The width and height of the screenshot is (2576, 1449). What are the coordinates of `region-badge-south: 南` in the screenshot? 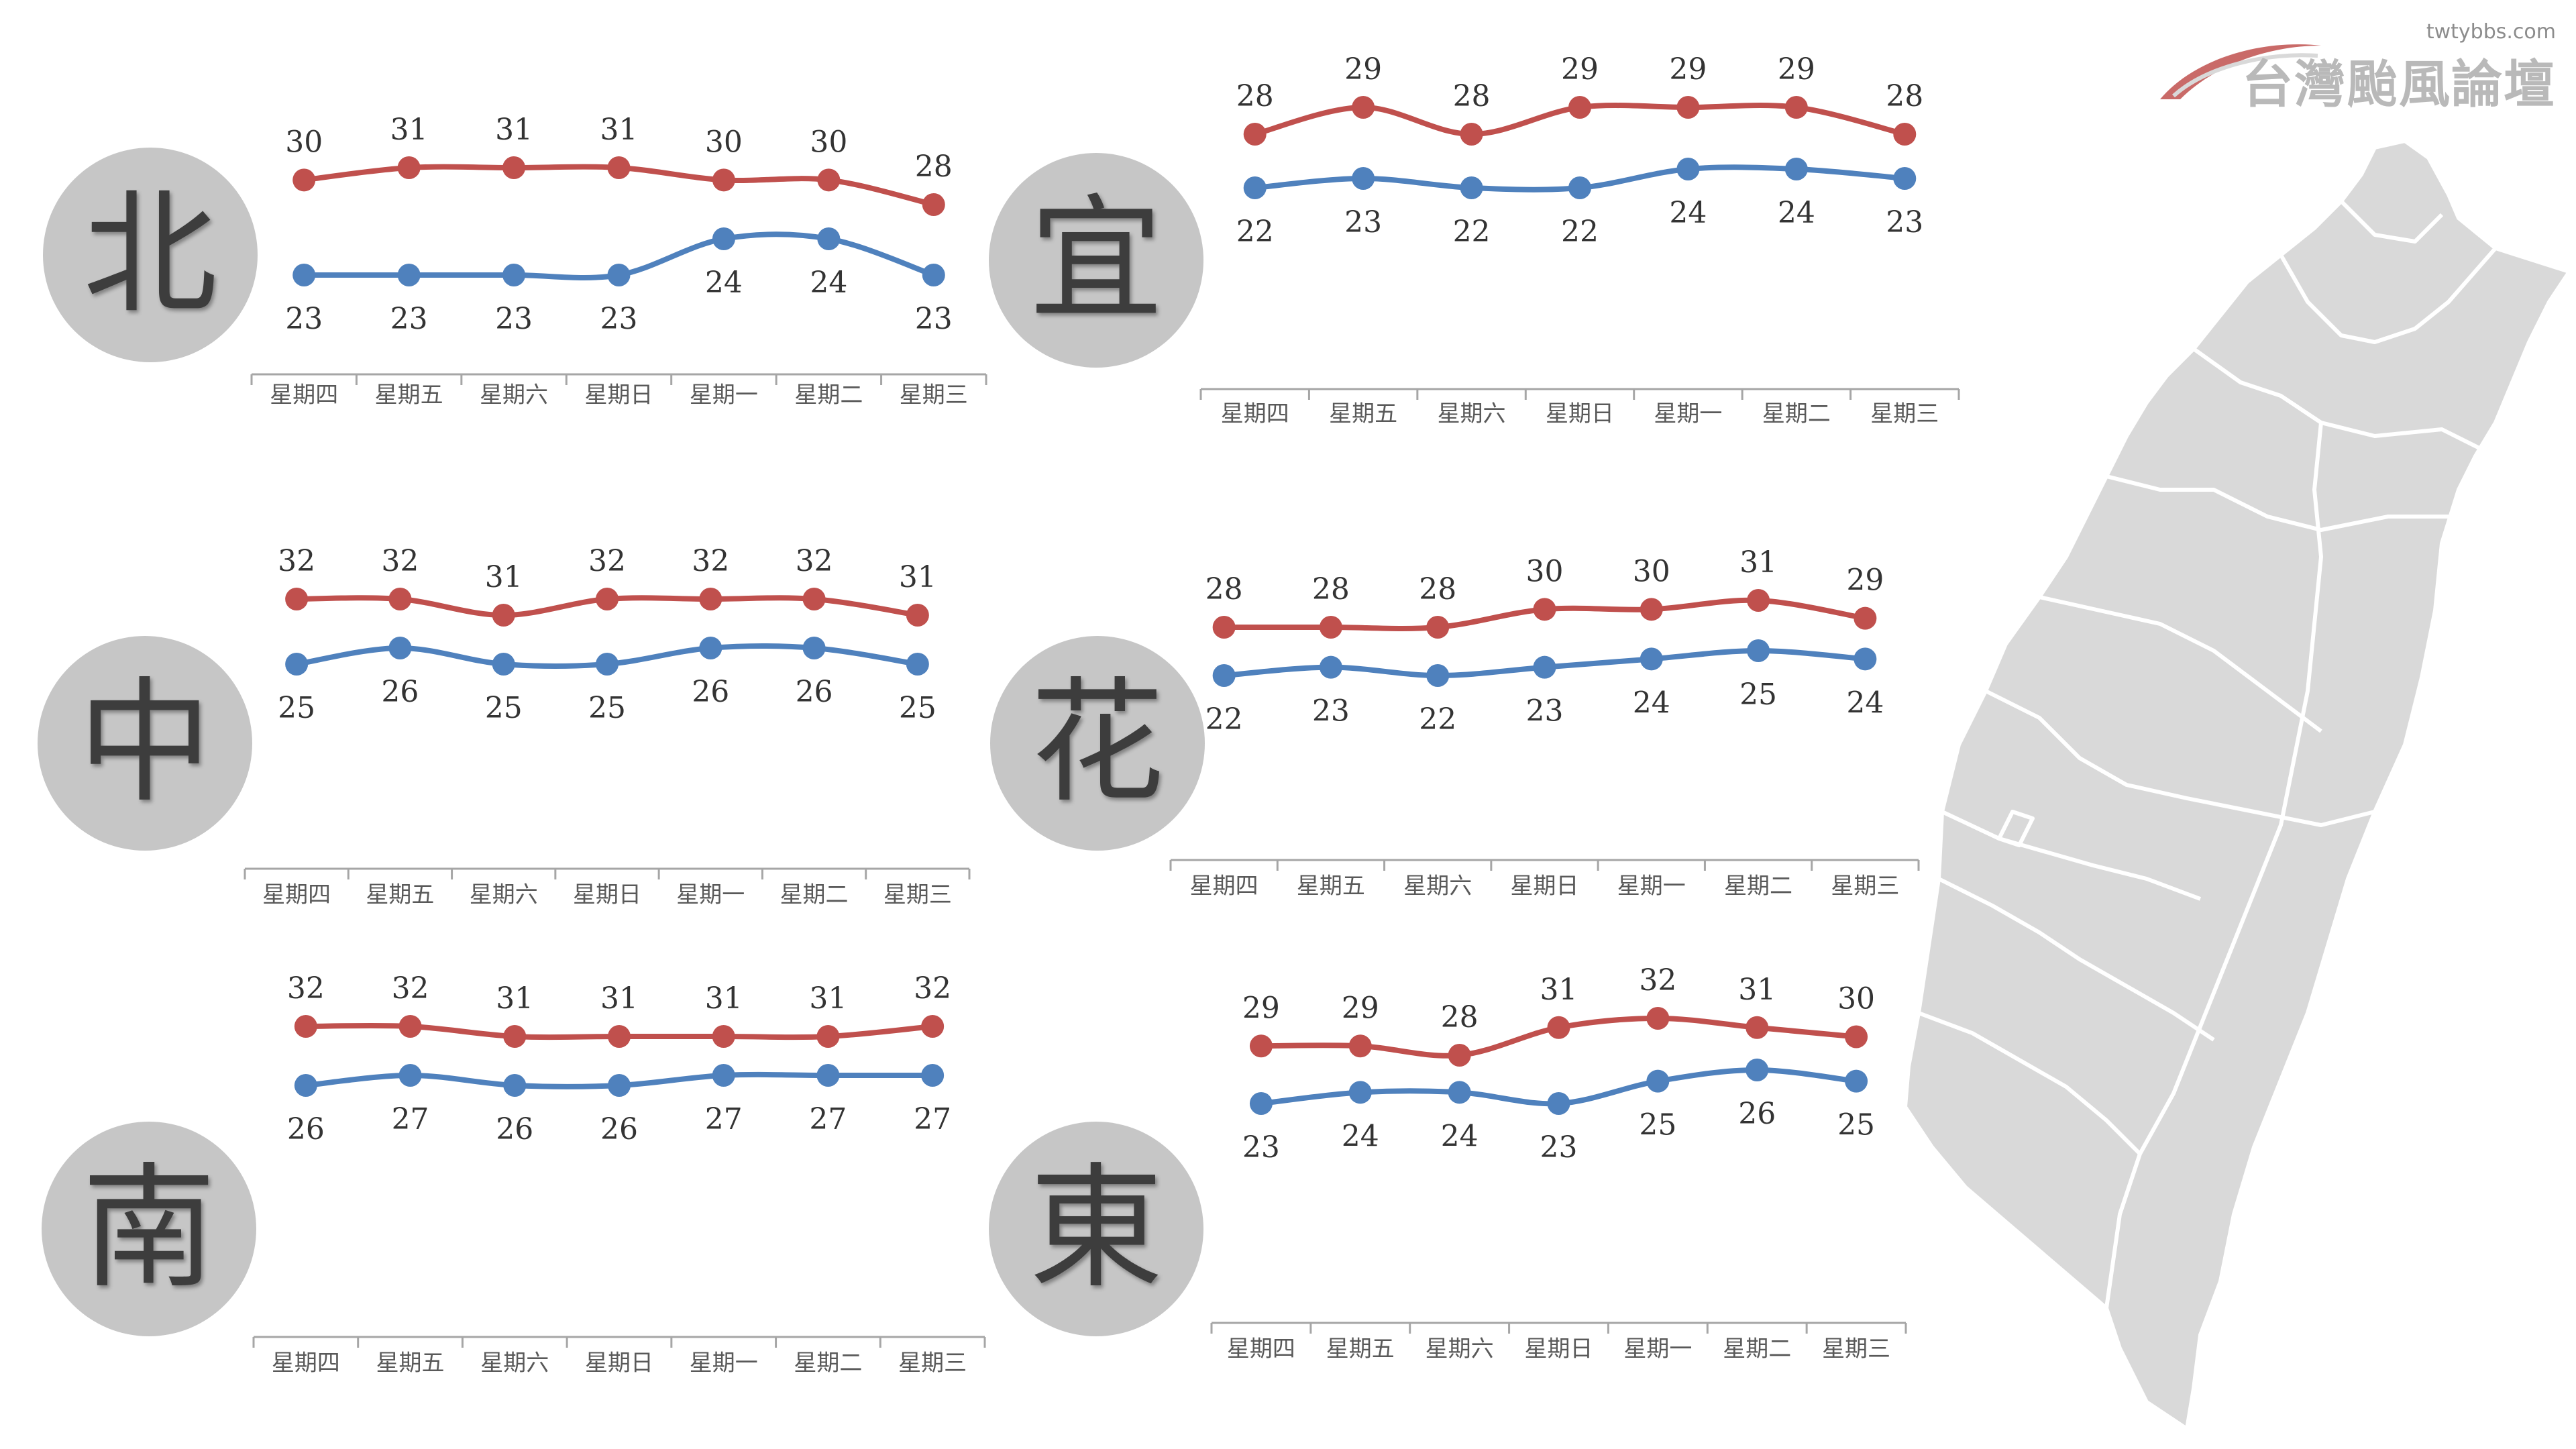 It's located at (149, 1229).